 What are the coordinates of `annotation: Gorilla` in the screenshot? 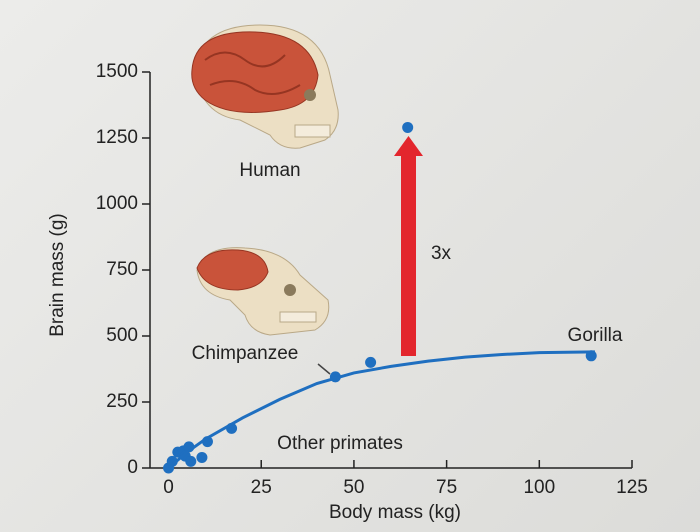 It's located at (595, 335).